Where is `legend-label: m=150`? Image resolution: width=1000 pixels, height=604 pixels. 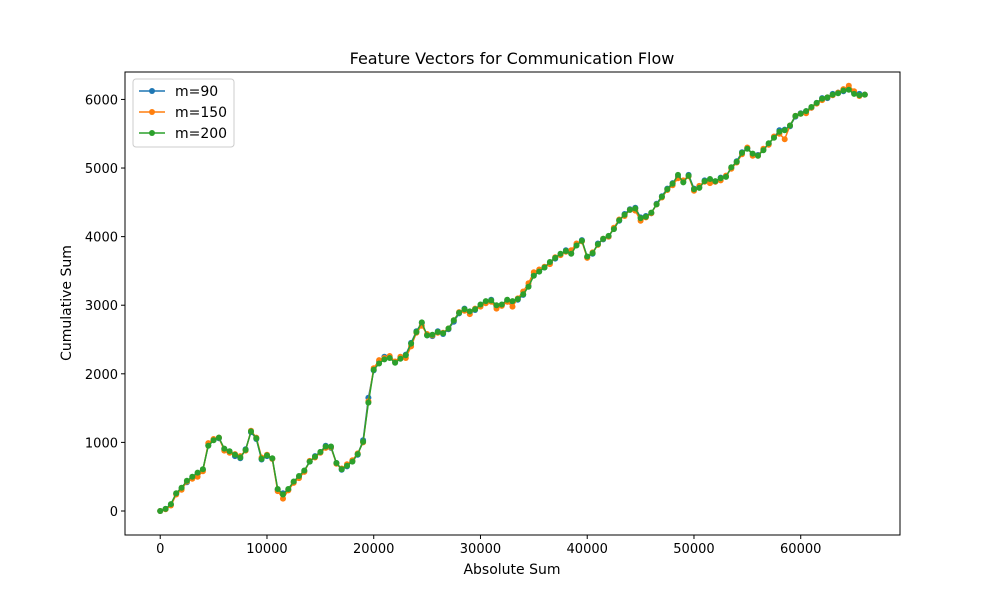 legend-label: m=150 is located at coordinates (201, 113).